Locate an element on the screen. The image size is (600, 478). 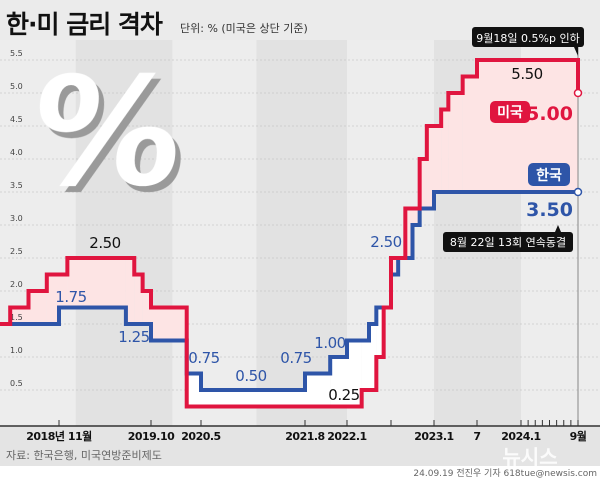
y-tick-label: 2.0 is located at coordinates (16, 284).